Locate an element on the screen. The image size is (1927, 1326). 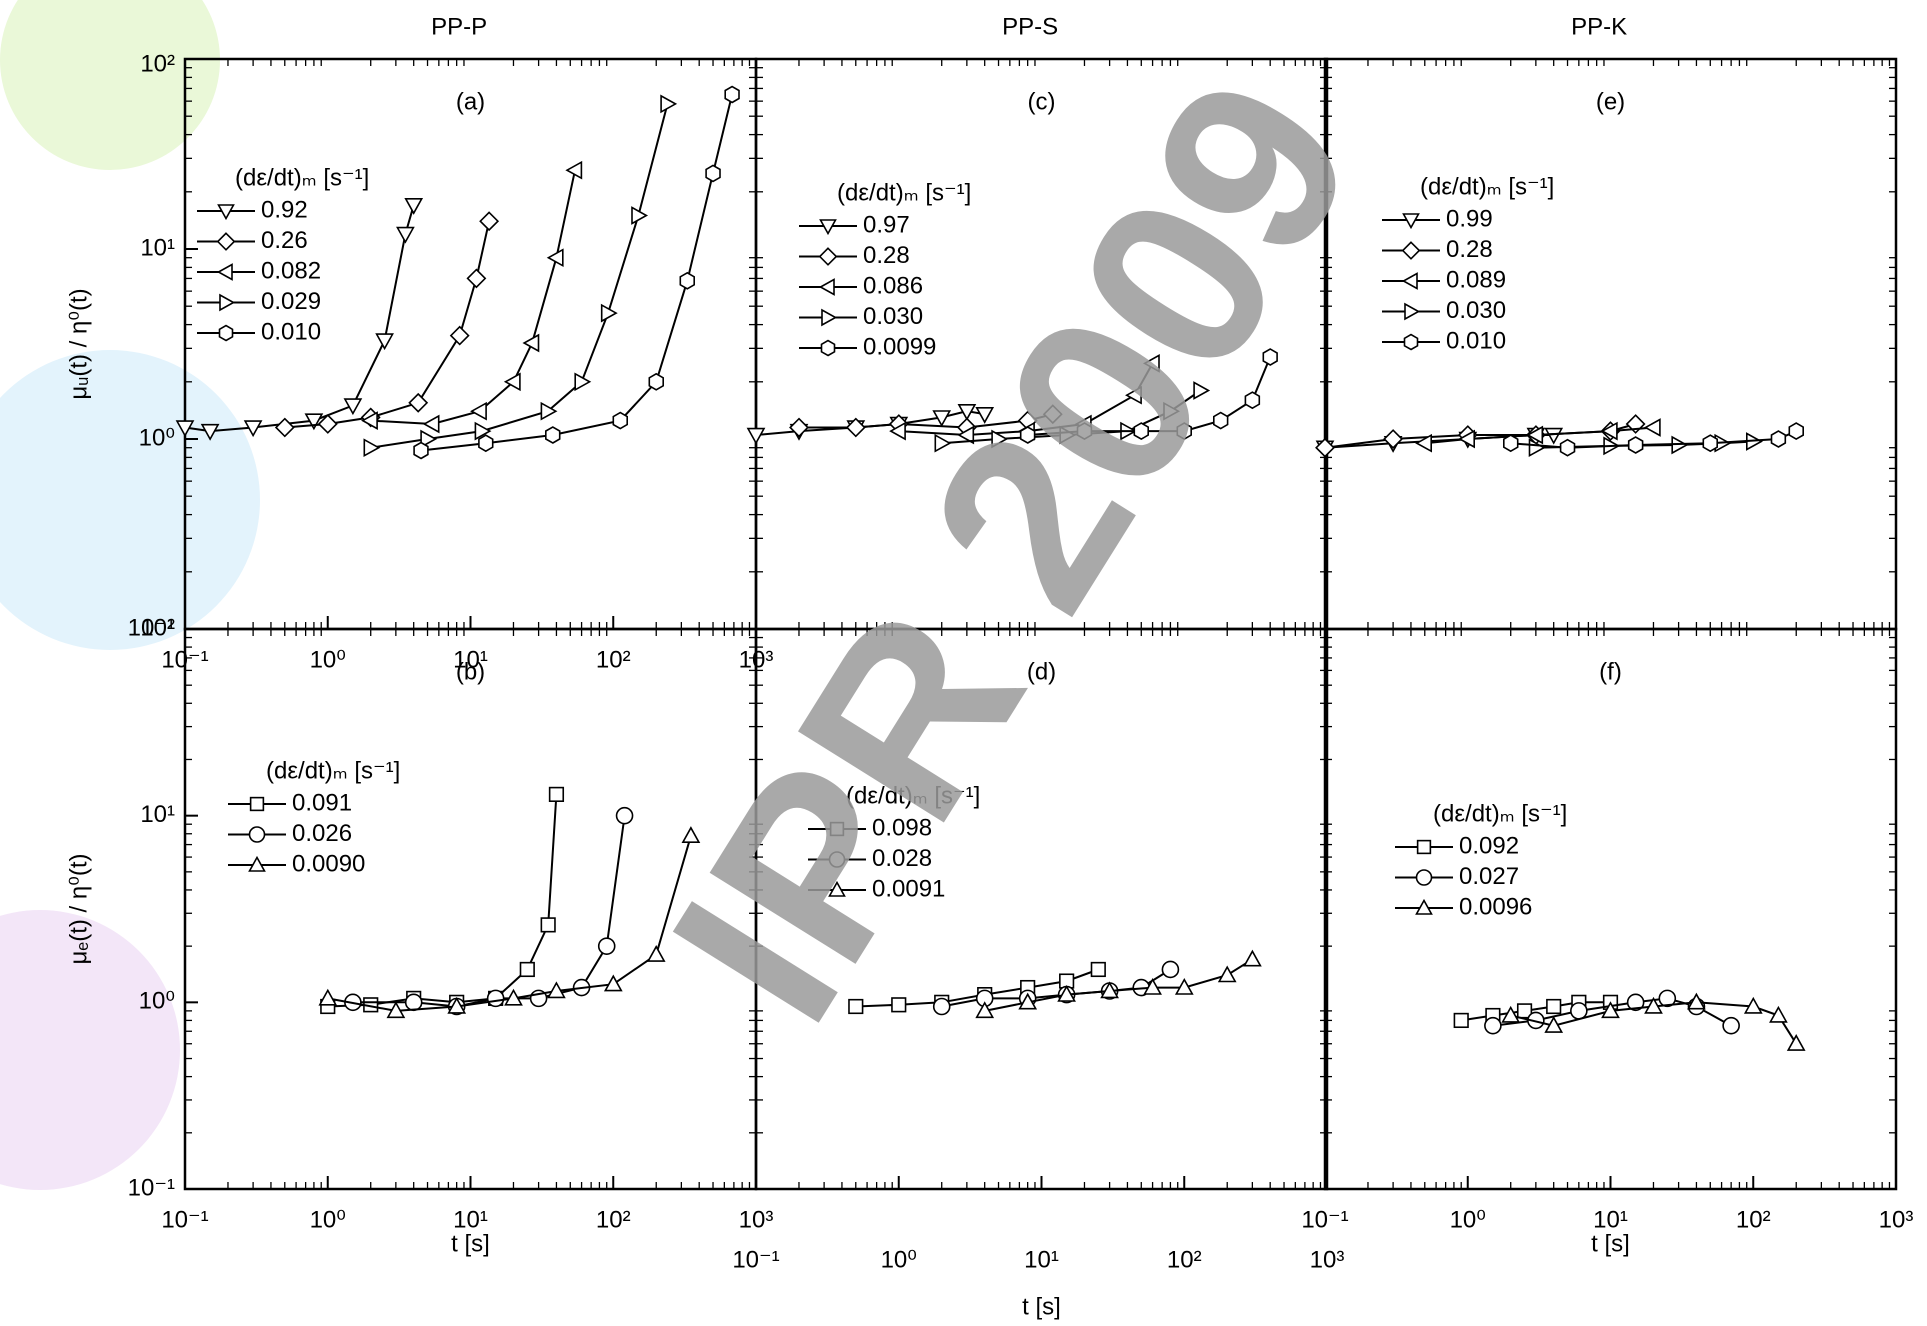
legend-label: 0.091 is located at coordinates (322, 802).